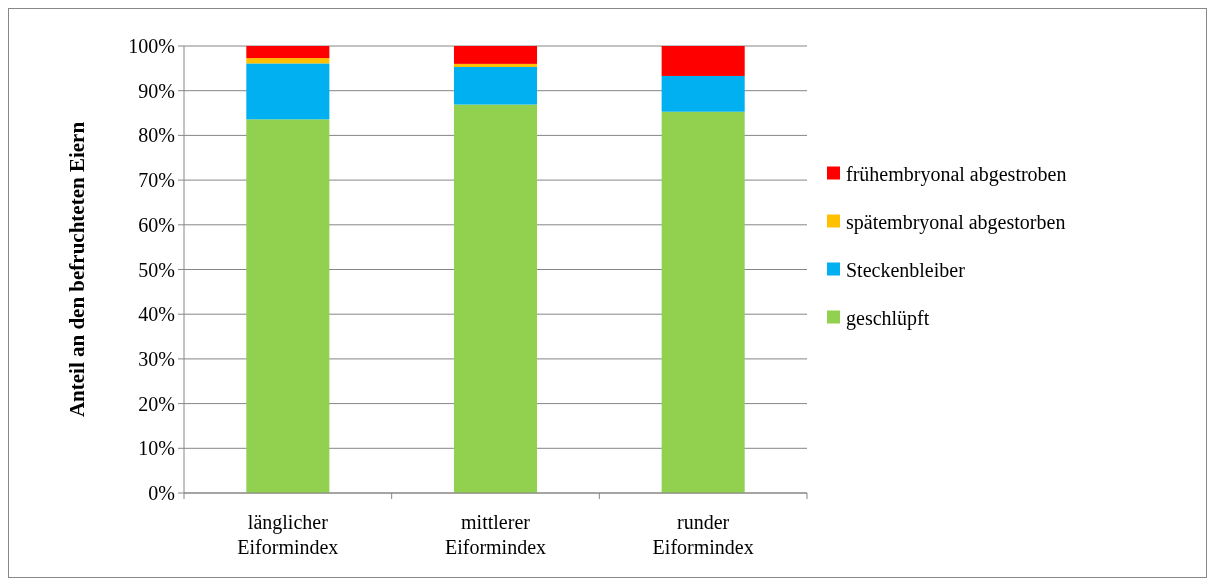  I want to click on y-axis-title: Anteil an den befruchteten Eiern, so click(77, 269).